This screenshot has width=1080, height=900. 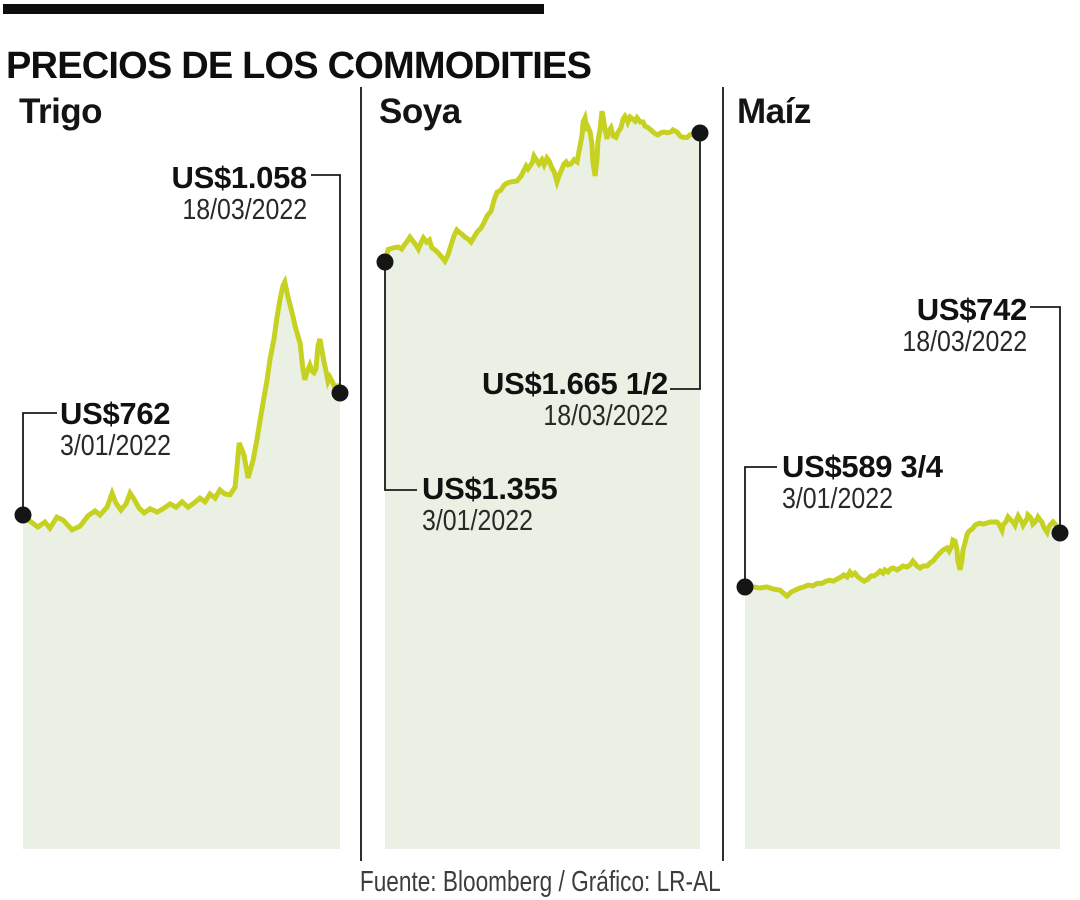 I want to click on maiz-start-price: US$589 3/4, so click(x=862, y=466).